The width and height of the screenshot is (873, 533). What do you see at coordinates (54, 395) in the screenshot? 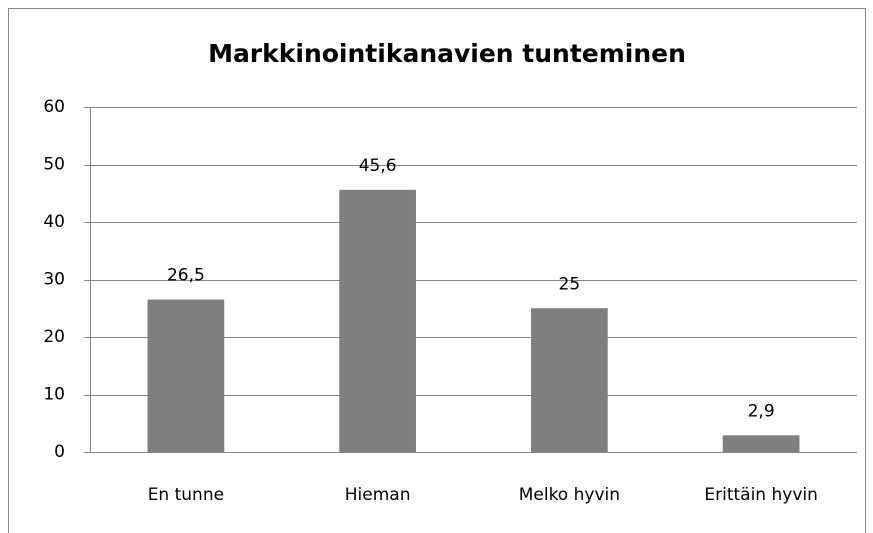
I see `y-tick-label: 10` at bounding box center [54, 395].